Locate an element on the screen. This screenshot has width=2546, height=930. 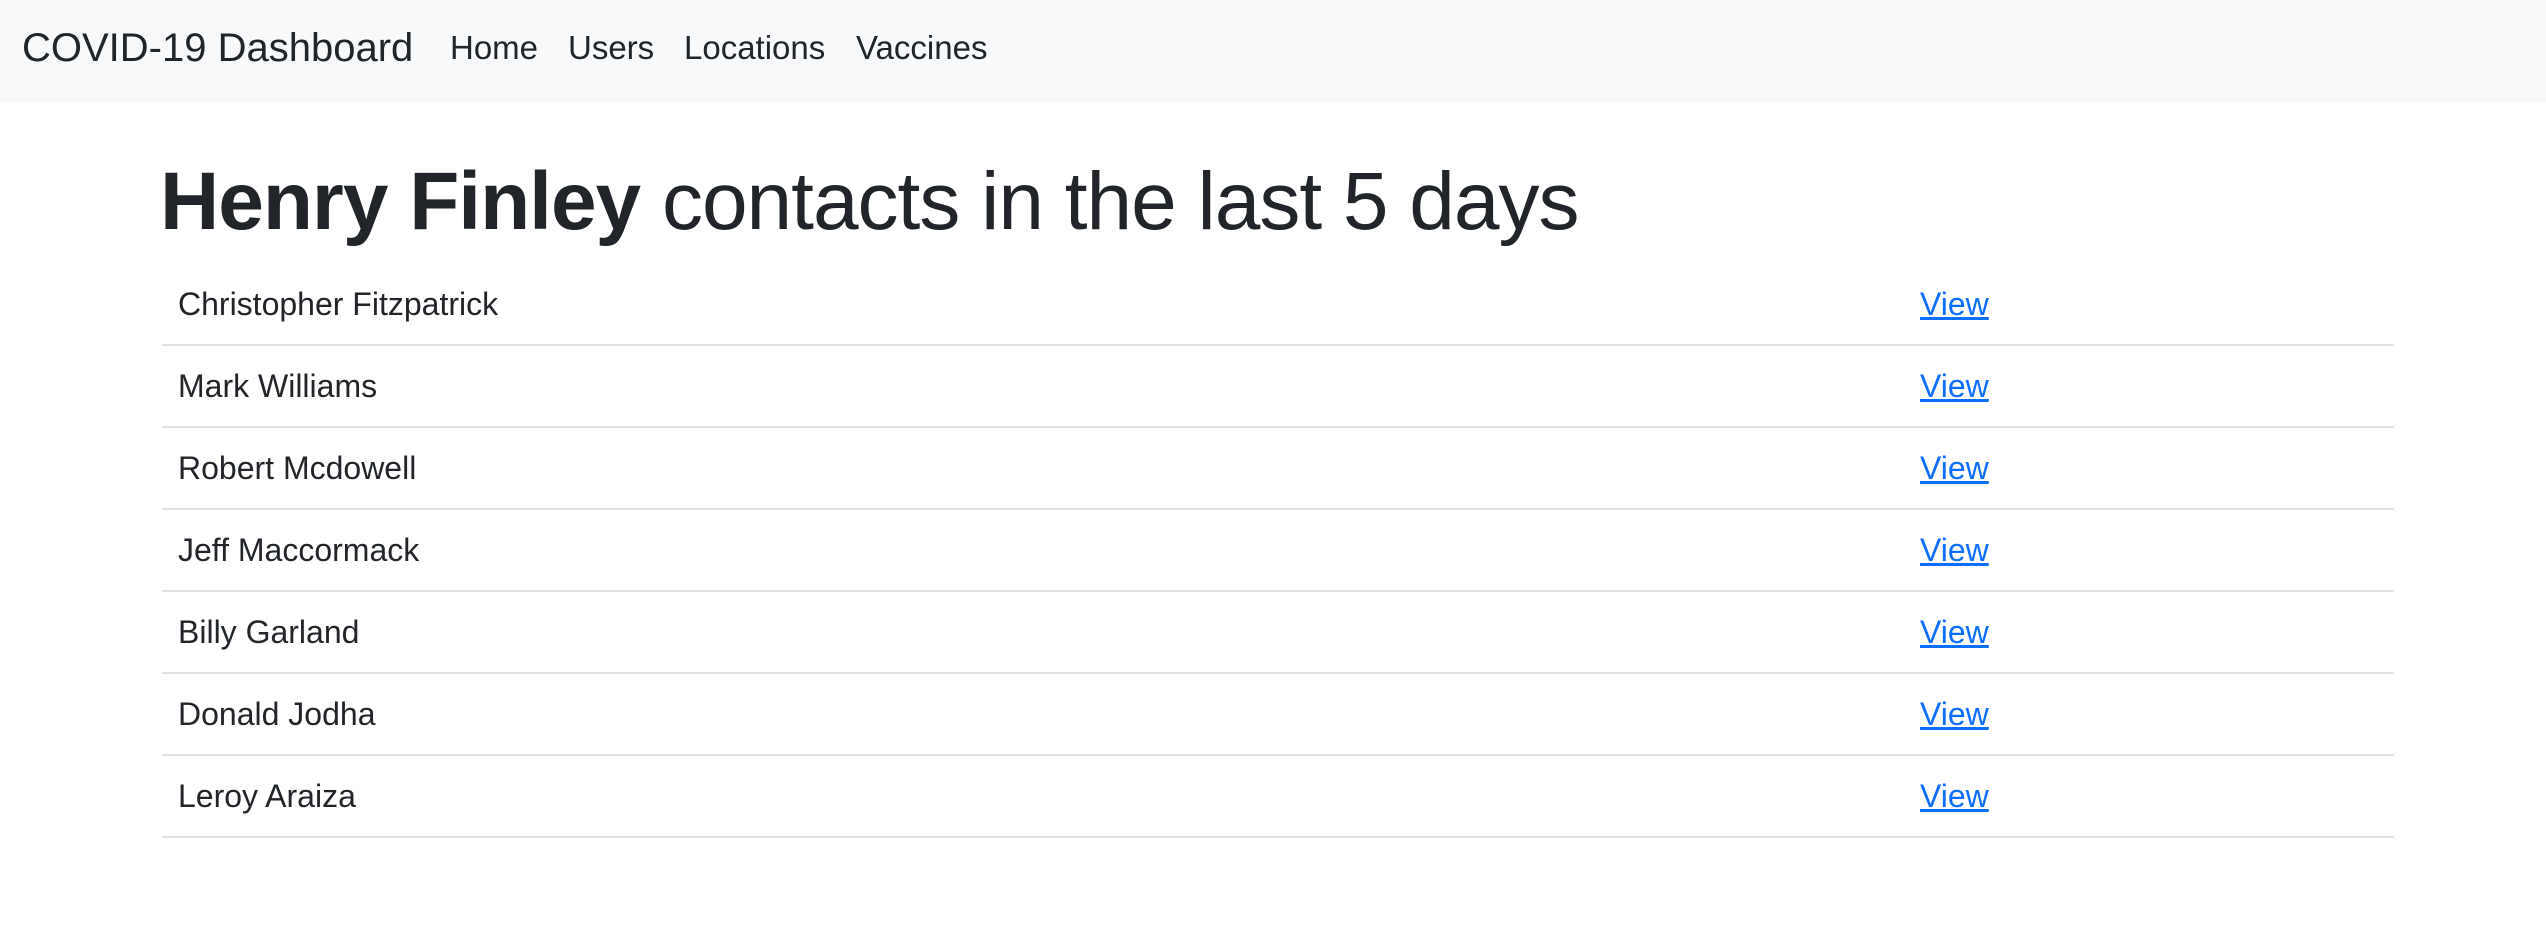
contact-row: Leroy Araiza View is located at coordinates (1278, 797).